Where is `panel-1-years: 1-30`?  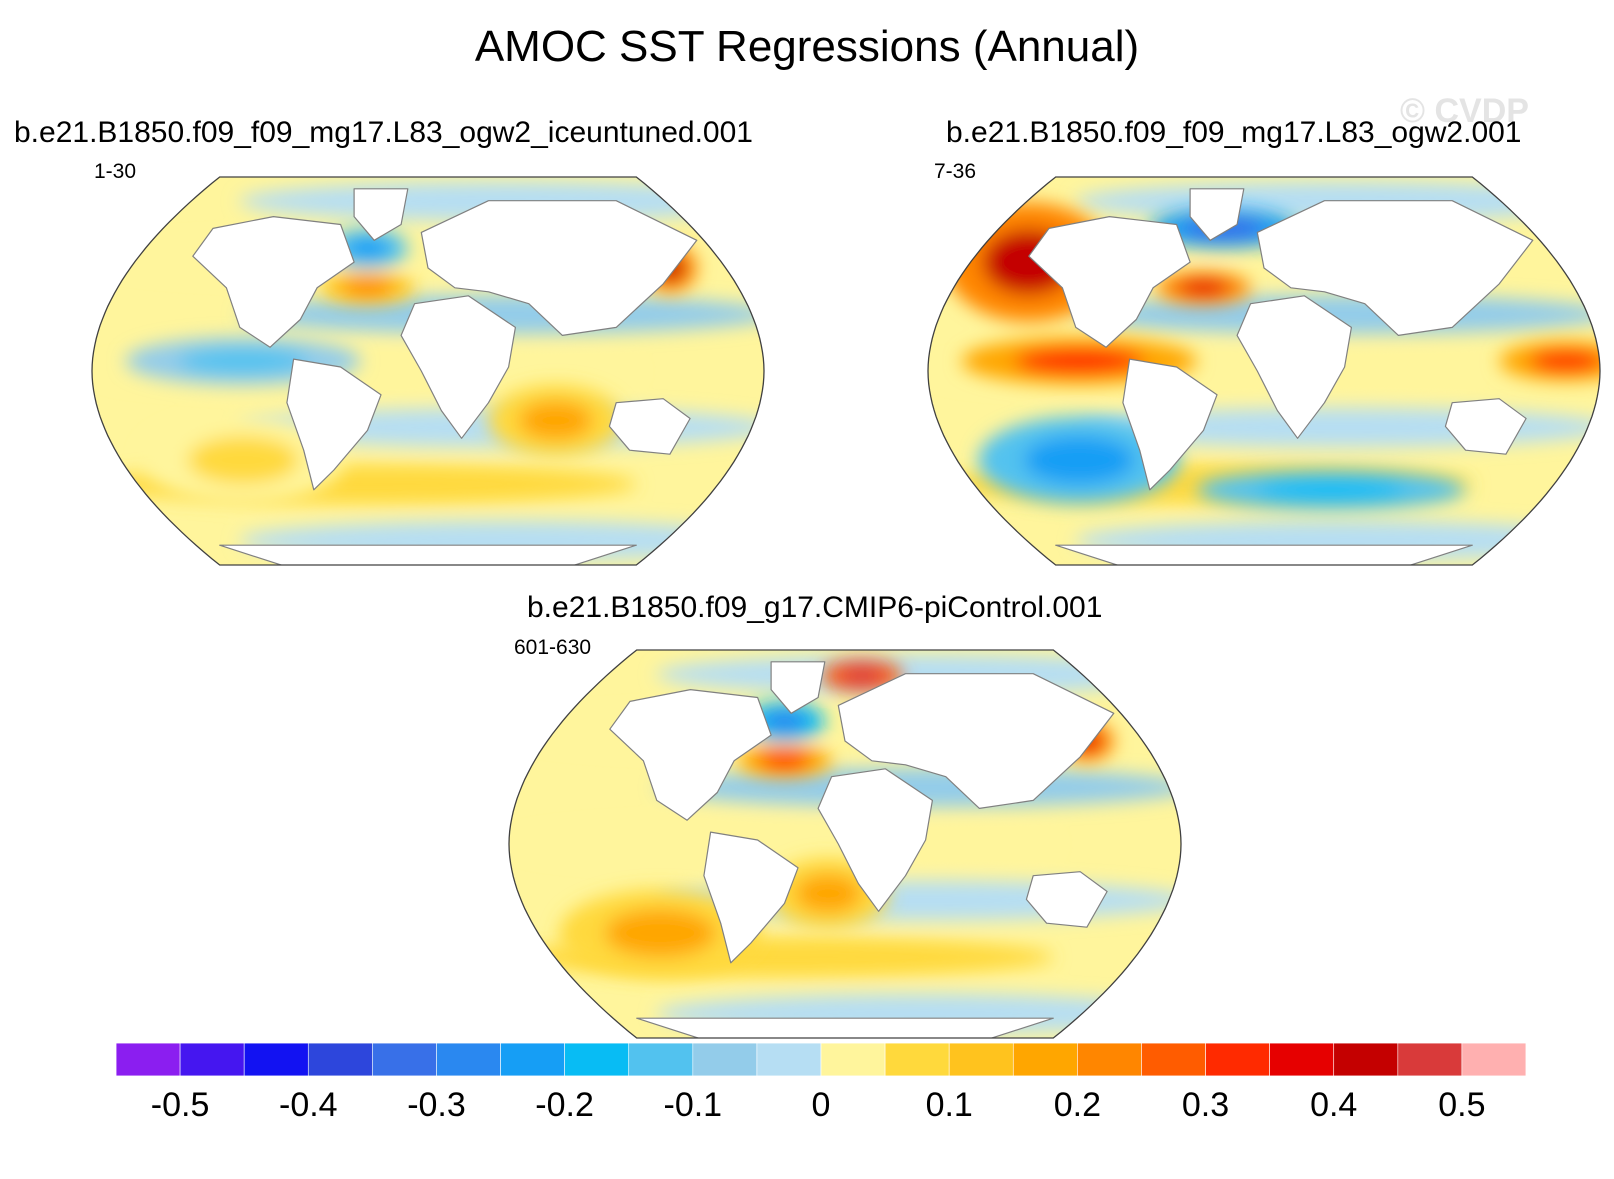
panel-1-years: 1-30 is located at coordinates (115, 171).